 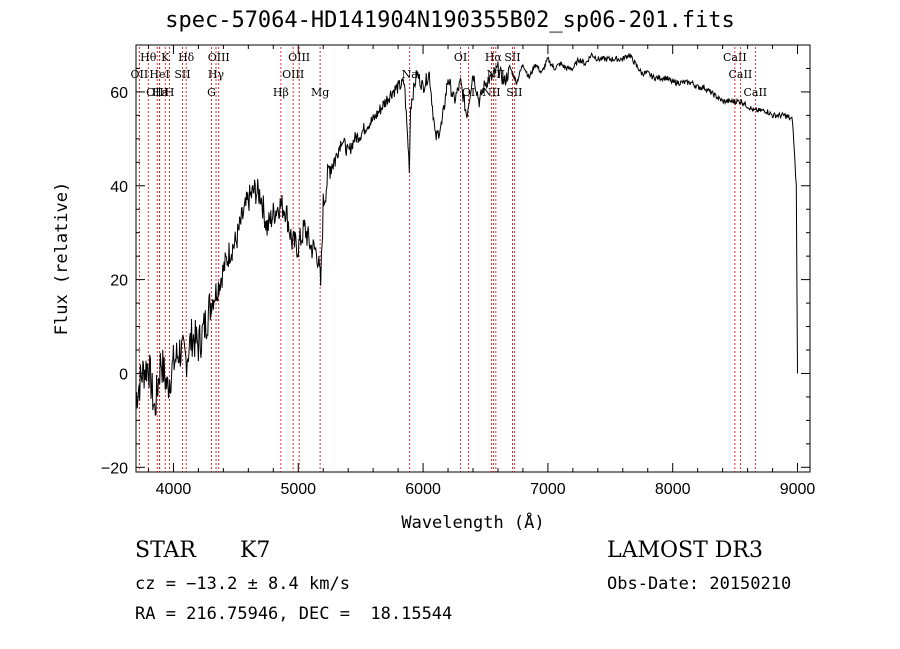 What do you see at coordinates (494, 57) in the screenshot?
I see `line-marker-label: Hα` at bounding box center [494, 57].